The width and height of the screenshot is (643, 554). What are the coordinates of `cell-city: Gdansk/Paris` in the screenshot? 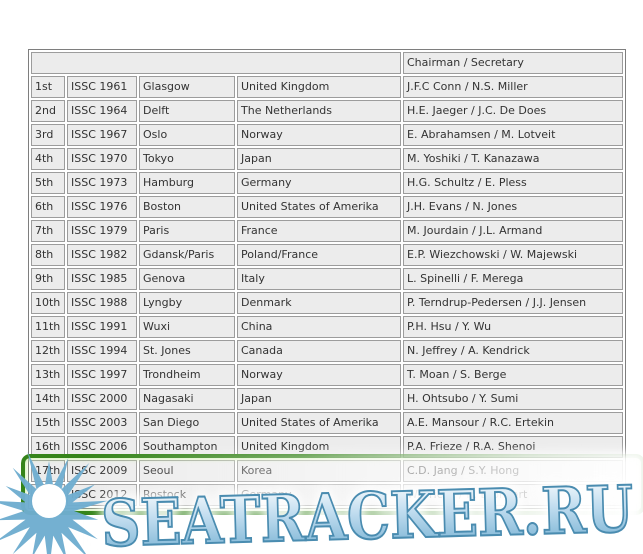 It's located at (187, 255).